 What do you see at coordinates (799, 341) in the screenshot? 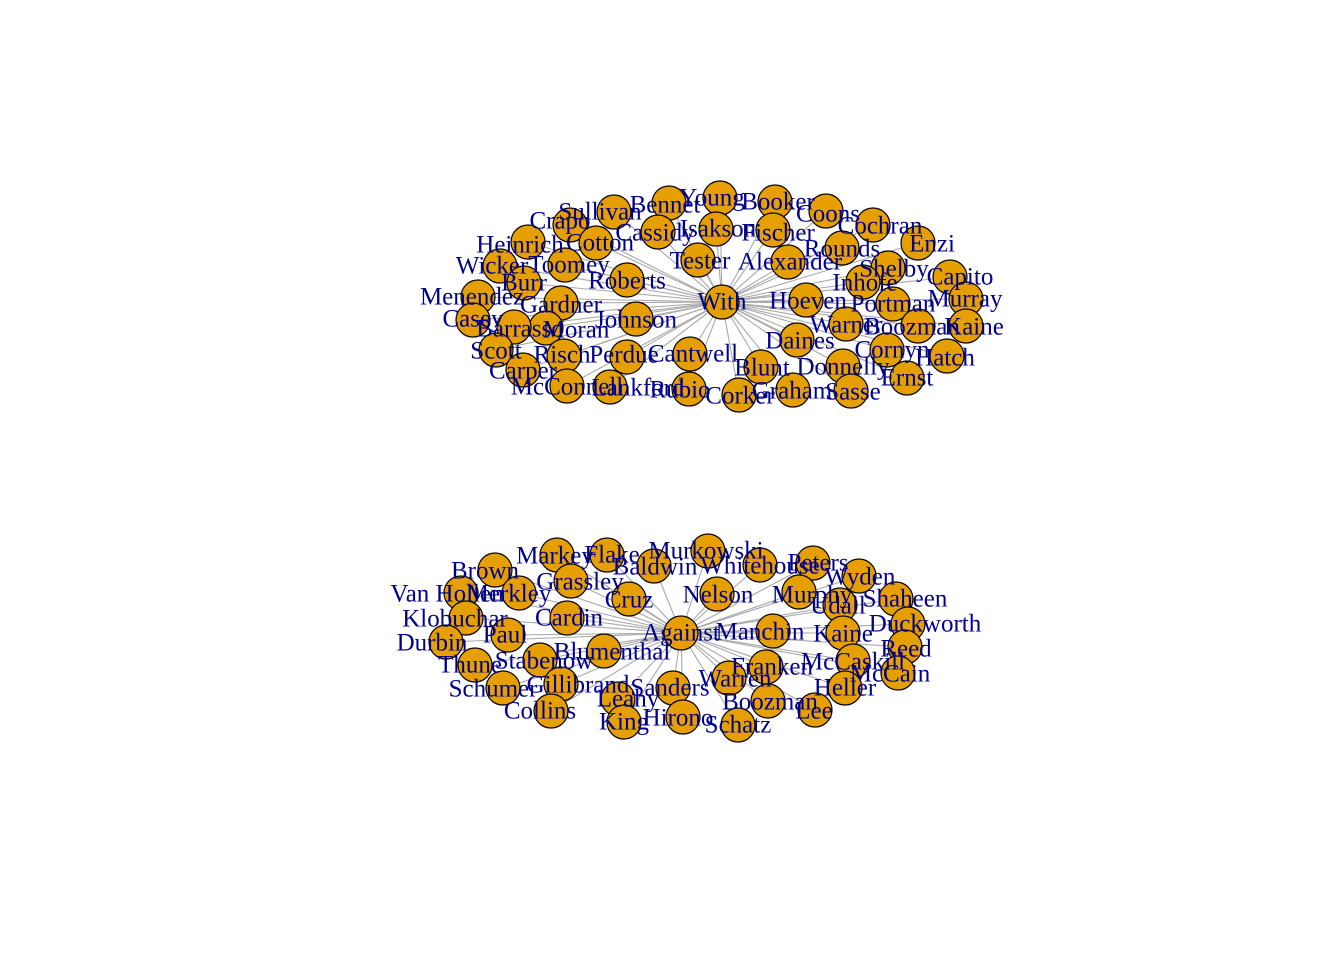
I see `net1-label-daines: Daines` at bounding box center [799, 341].